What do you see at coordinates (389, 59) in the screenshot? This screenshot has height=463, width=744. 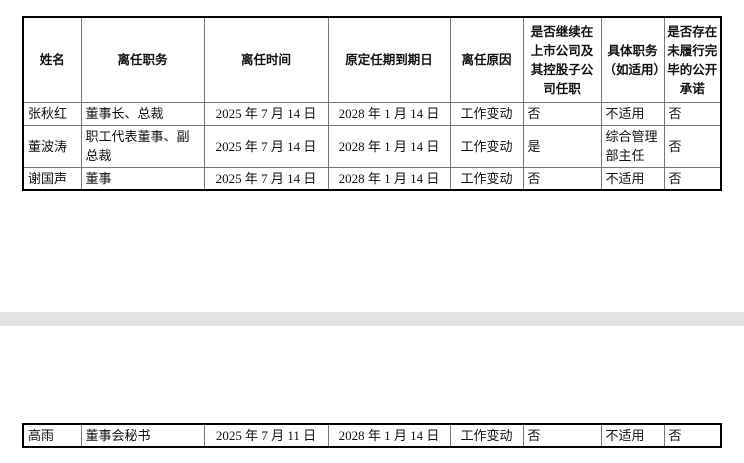 I see `header-term-end: 原定任期到期日` at bounding box center [389, 59].